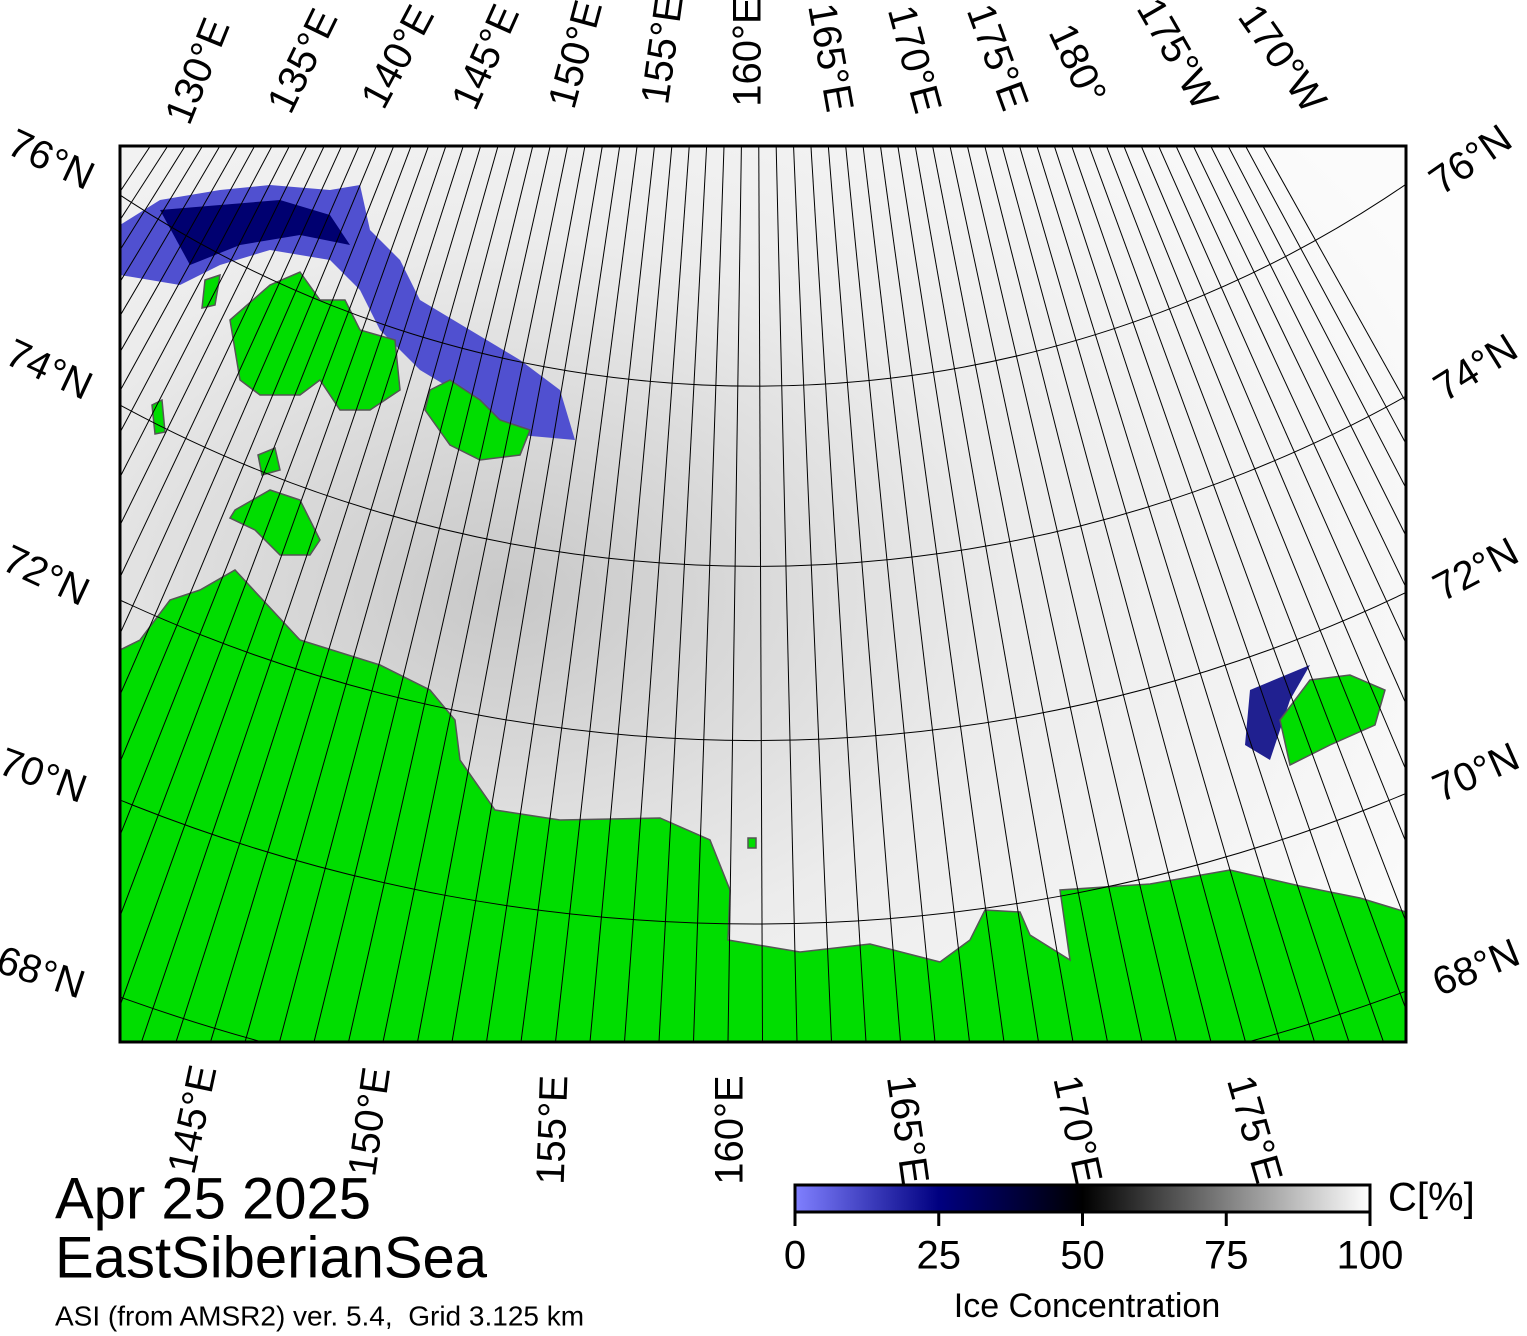 The height and width of the screenshot is (1336, 1527). What do you see at coordinates (347, 312) in the screenshot?
I see `low-ice-zone` at bounding box center [347, 312].